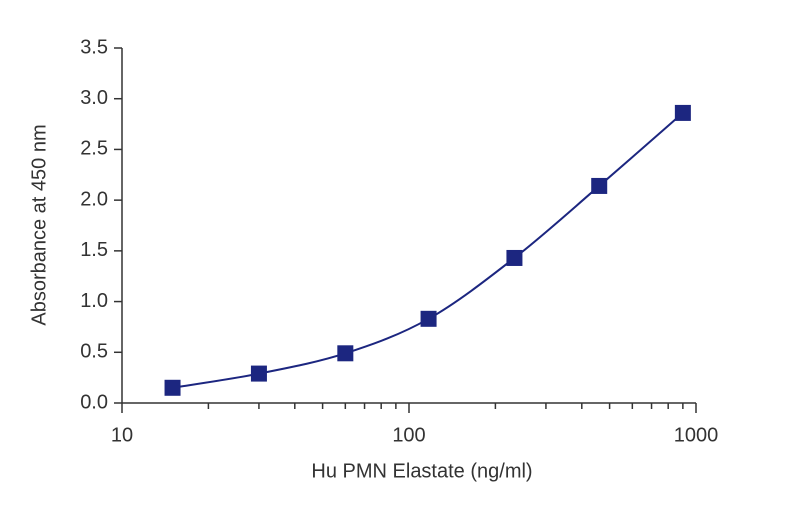  Describe the element at coordinates (122, 435) in the screenshot. I see `x-tick-label: 10` at that location.